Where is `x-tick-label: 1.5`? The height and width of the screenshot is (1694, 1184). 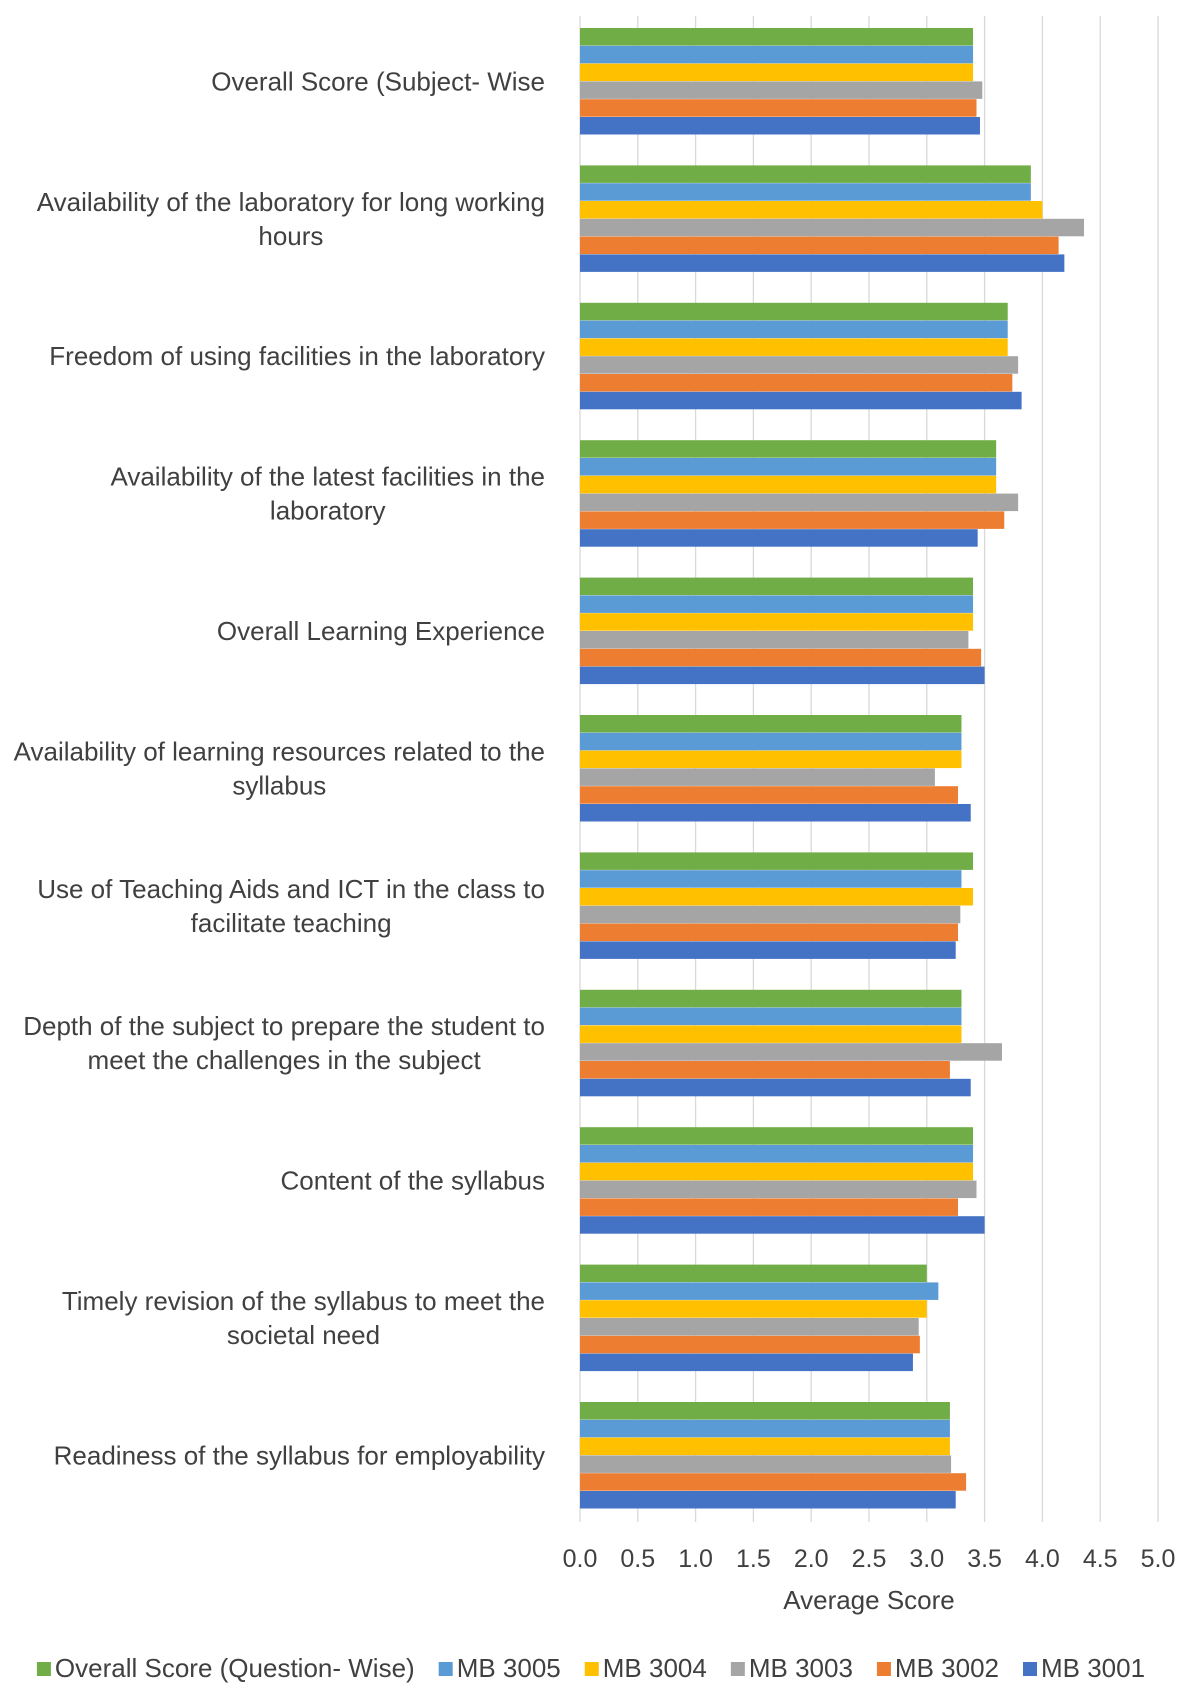 x-tick-label: 1.5 is located at coordinates (753, 1559).